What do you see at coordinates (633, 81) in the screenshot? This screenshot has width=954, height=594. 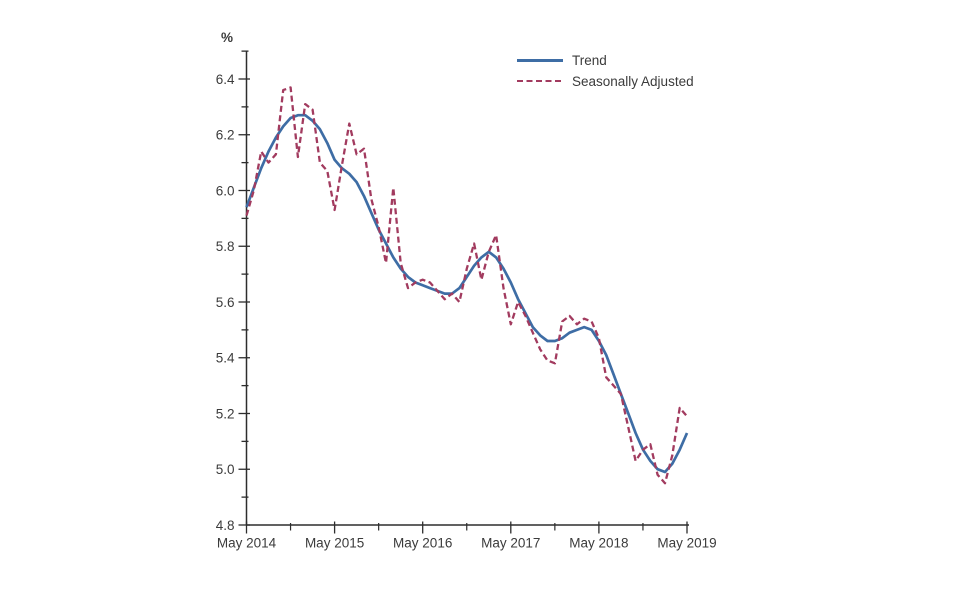 I see `legend-label-seasonally-adjusted: Seasonally Adjusted` at bounding box center [633, 81].